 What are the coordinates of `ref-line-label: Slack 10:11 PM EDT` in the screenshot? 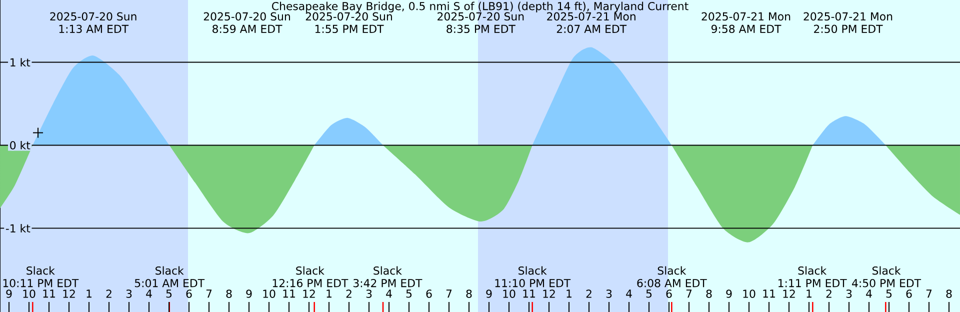 It's located at (41, 277).